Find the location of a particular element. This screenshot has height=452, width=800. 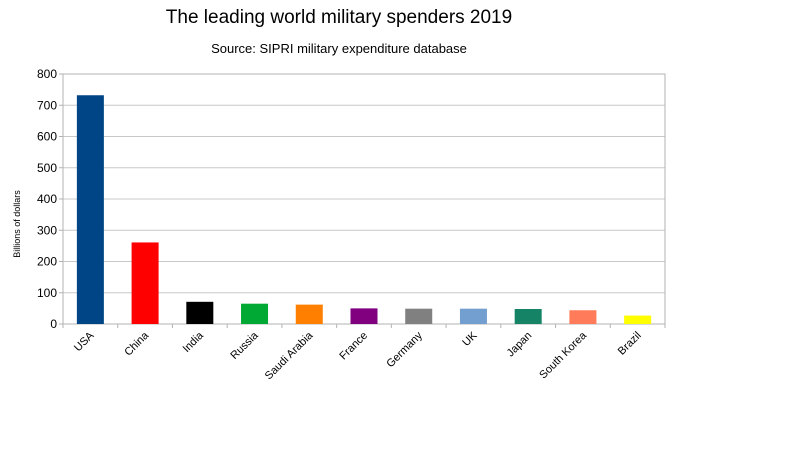

y-tick-label-800: 800 is located at coordinates (47, 74).